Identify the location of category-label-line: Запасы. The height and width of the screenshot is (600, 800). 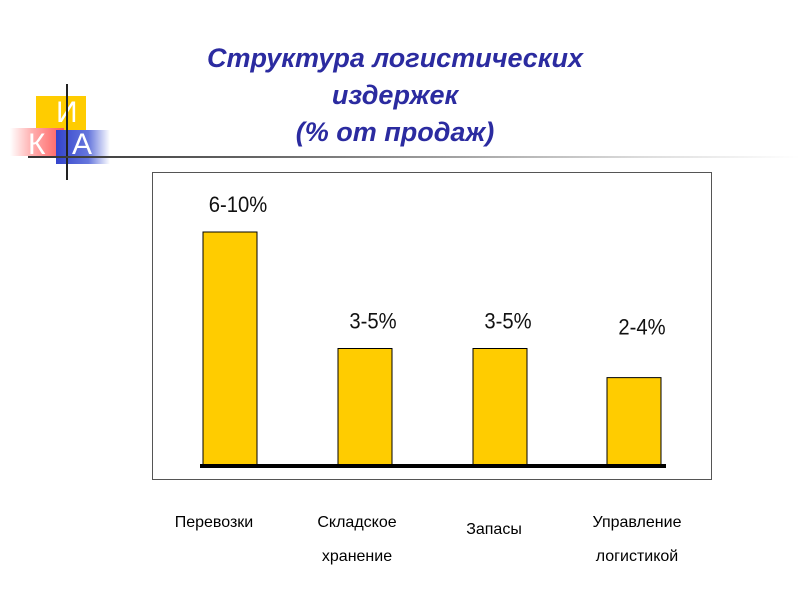
(494, 529).